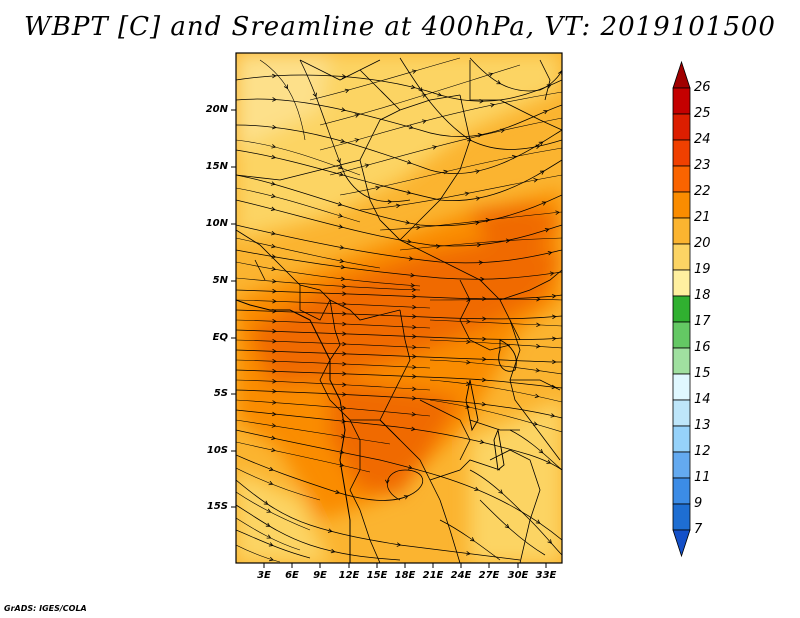 This screenshot has width=800, height=618. Describe the element at coordinates (489, 575) in the screenshot. I see `lon-label-27e: 27E` at that location.